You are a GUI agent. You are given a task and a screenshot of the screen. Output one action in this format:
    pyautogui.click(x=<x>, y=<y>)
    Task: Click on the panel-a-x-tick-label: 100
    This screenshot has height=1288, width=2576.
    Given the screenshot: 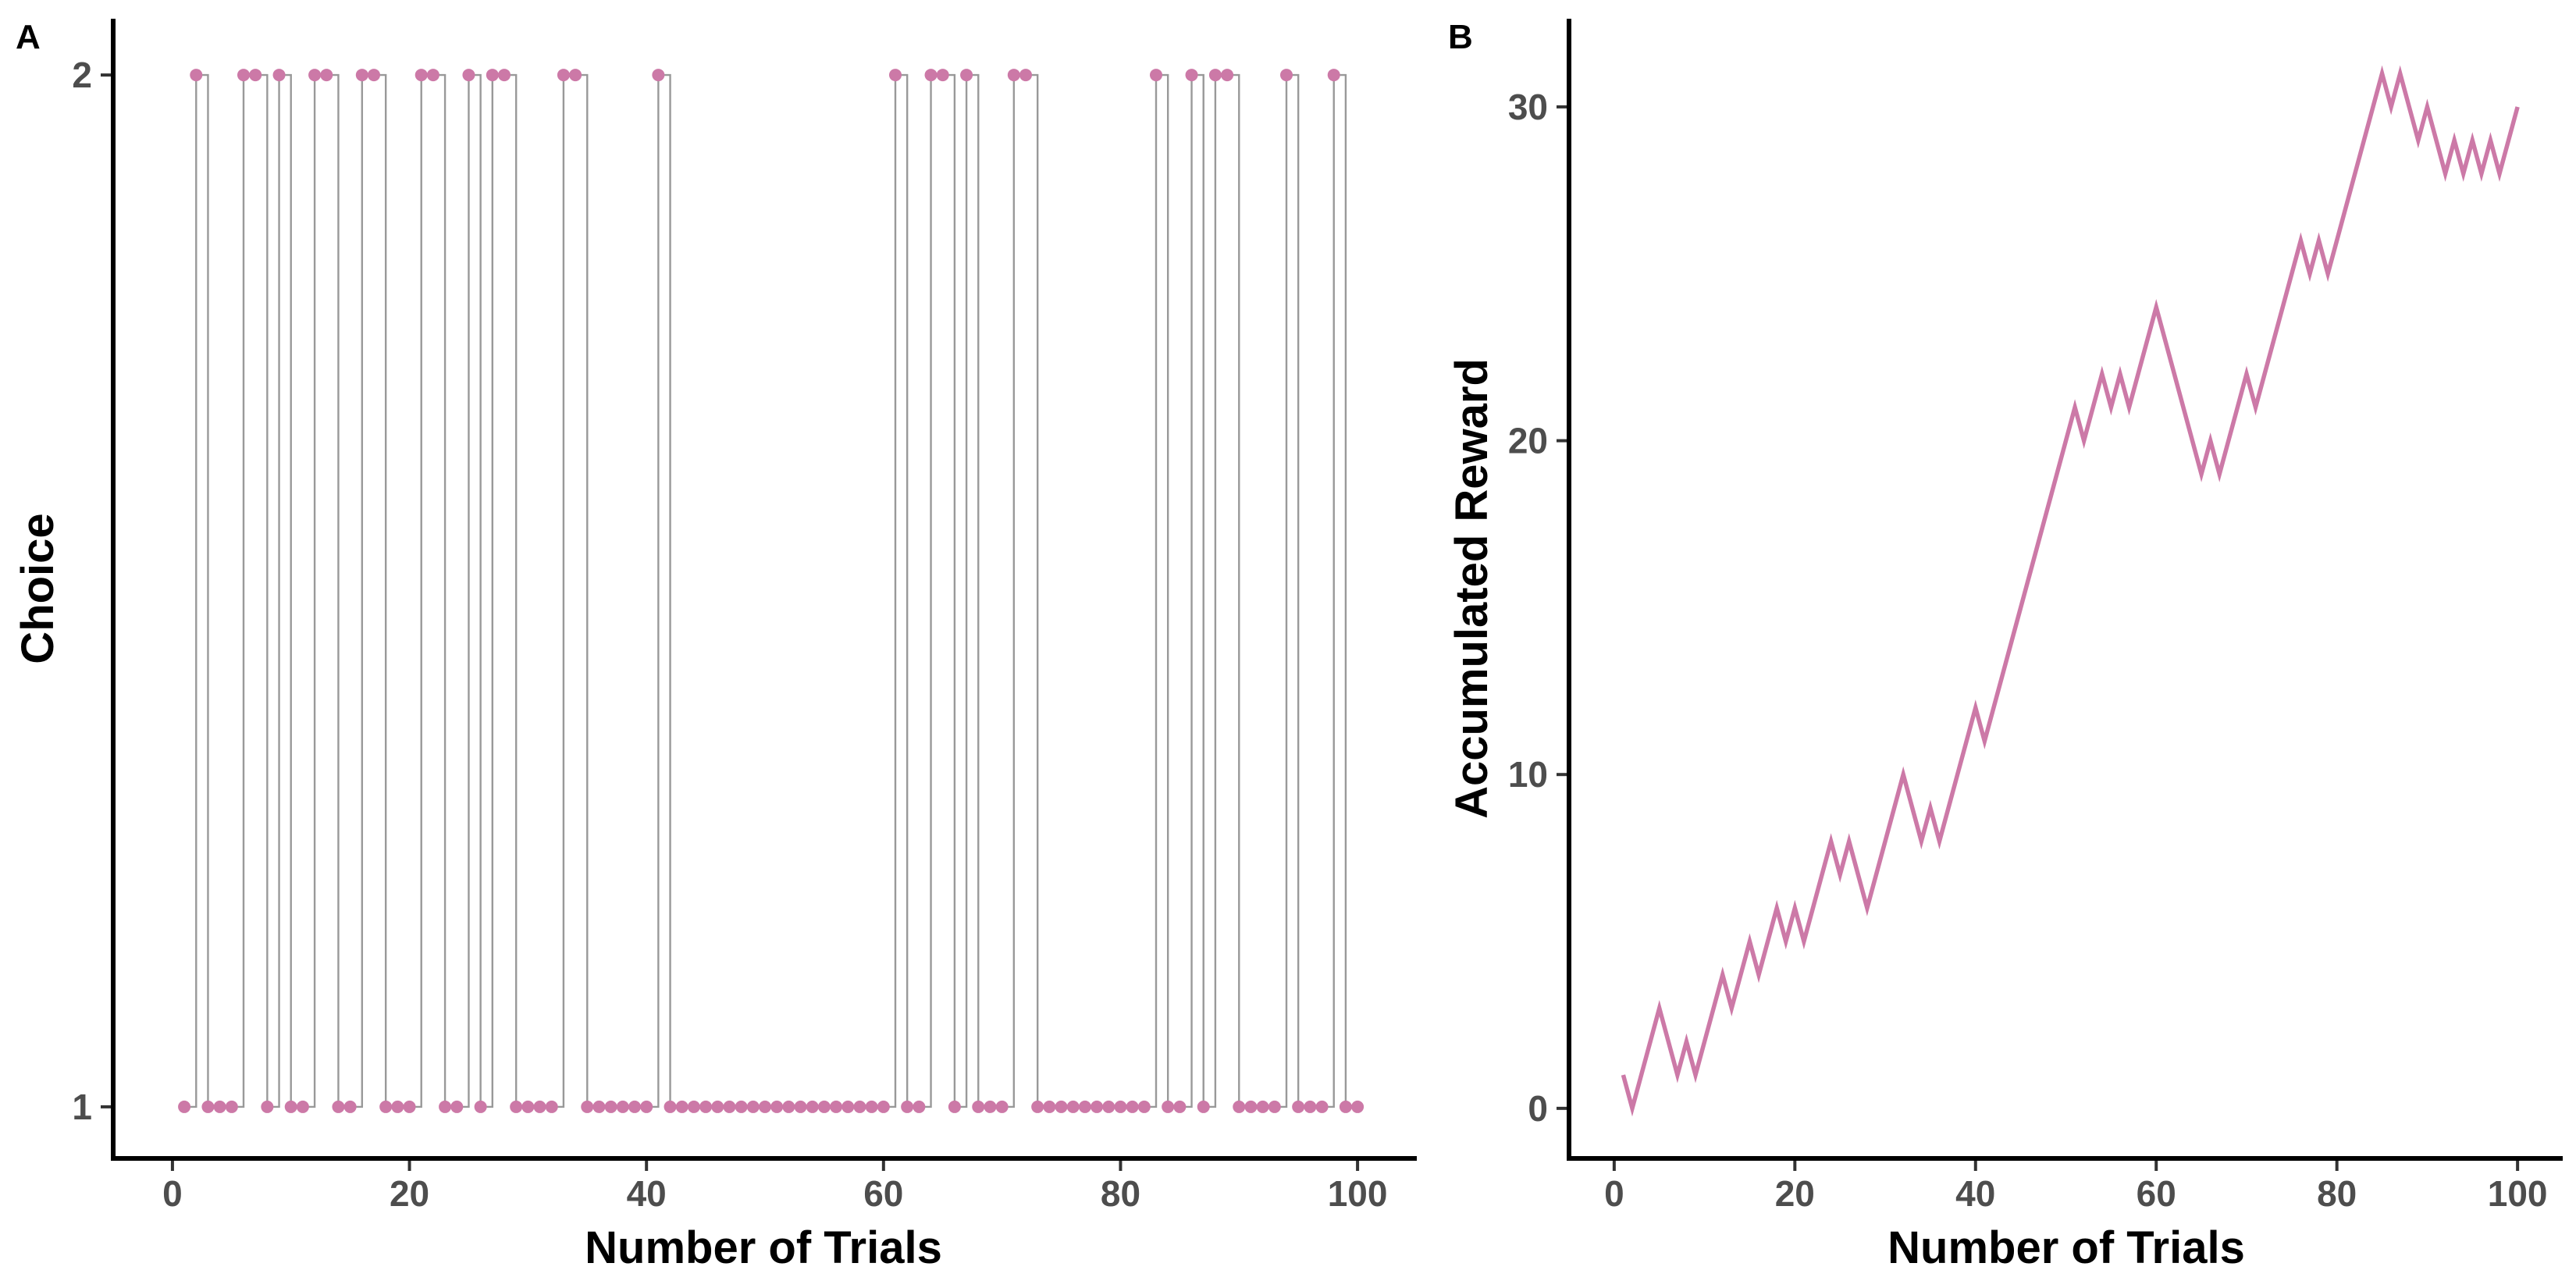 What is the action you would take?
    pyautogui.click(x=1358, y=1193)
    